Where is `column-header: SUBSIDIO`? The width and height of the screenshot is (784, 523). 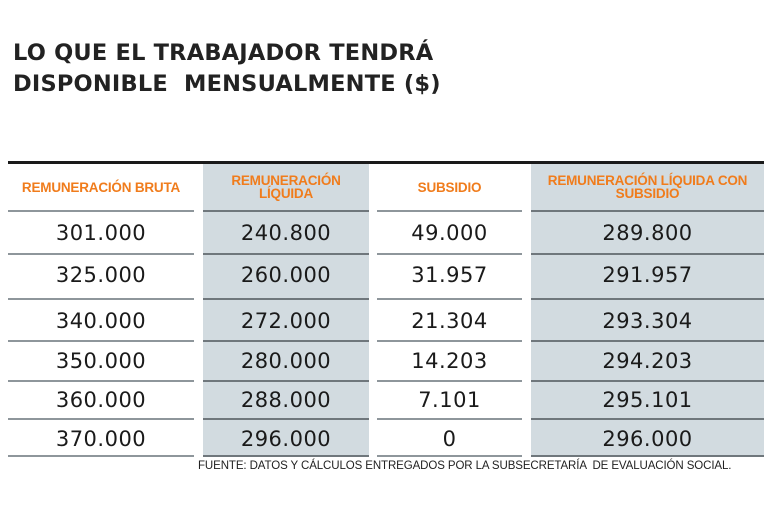
column-header: SUBSIDIO is located at coordinates (449, 187).